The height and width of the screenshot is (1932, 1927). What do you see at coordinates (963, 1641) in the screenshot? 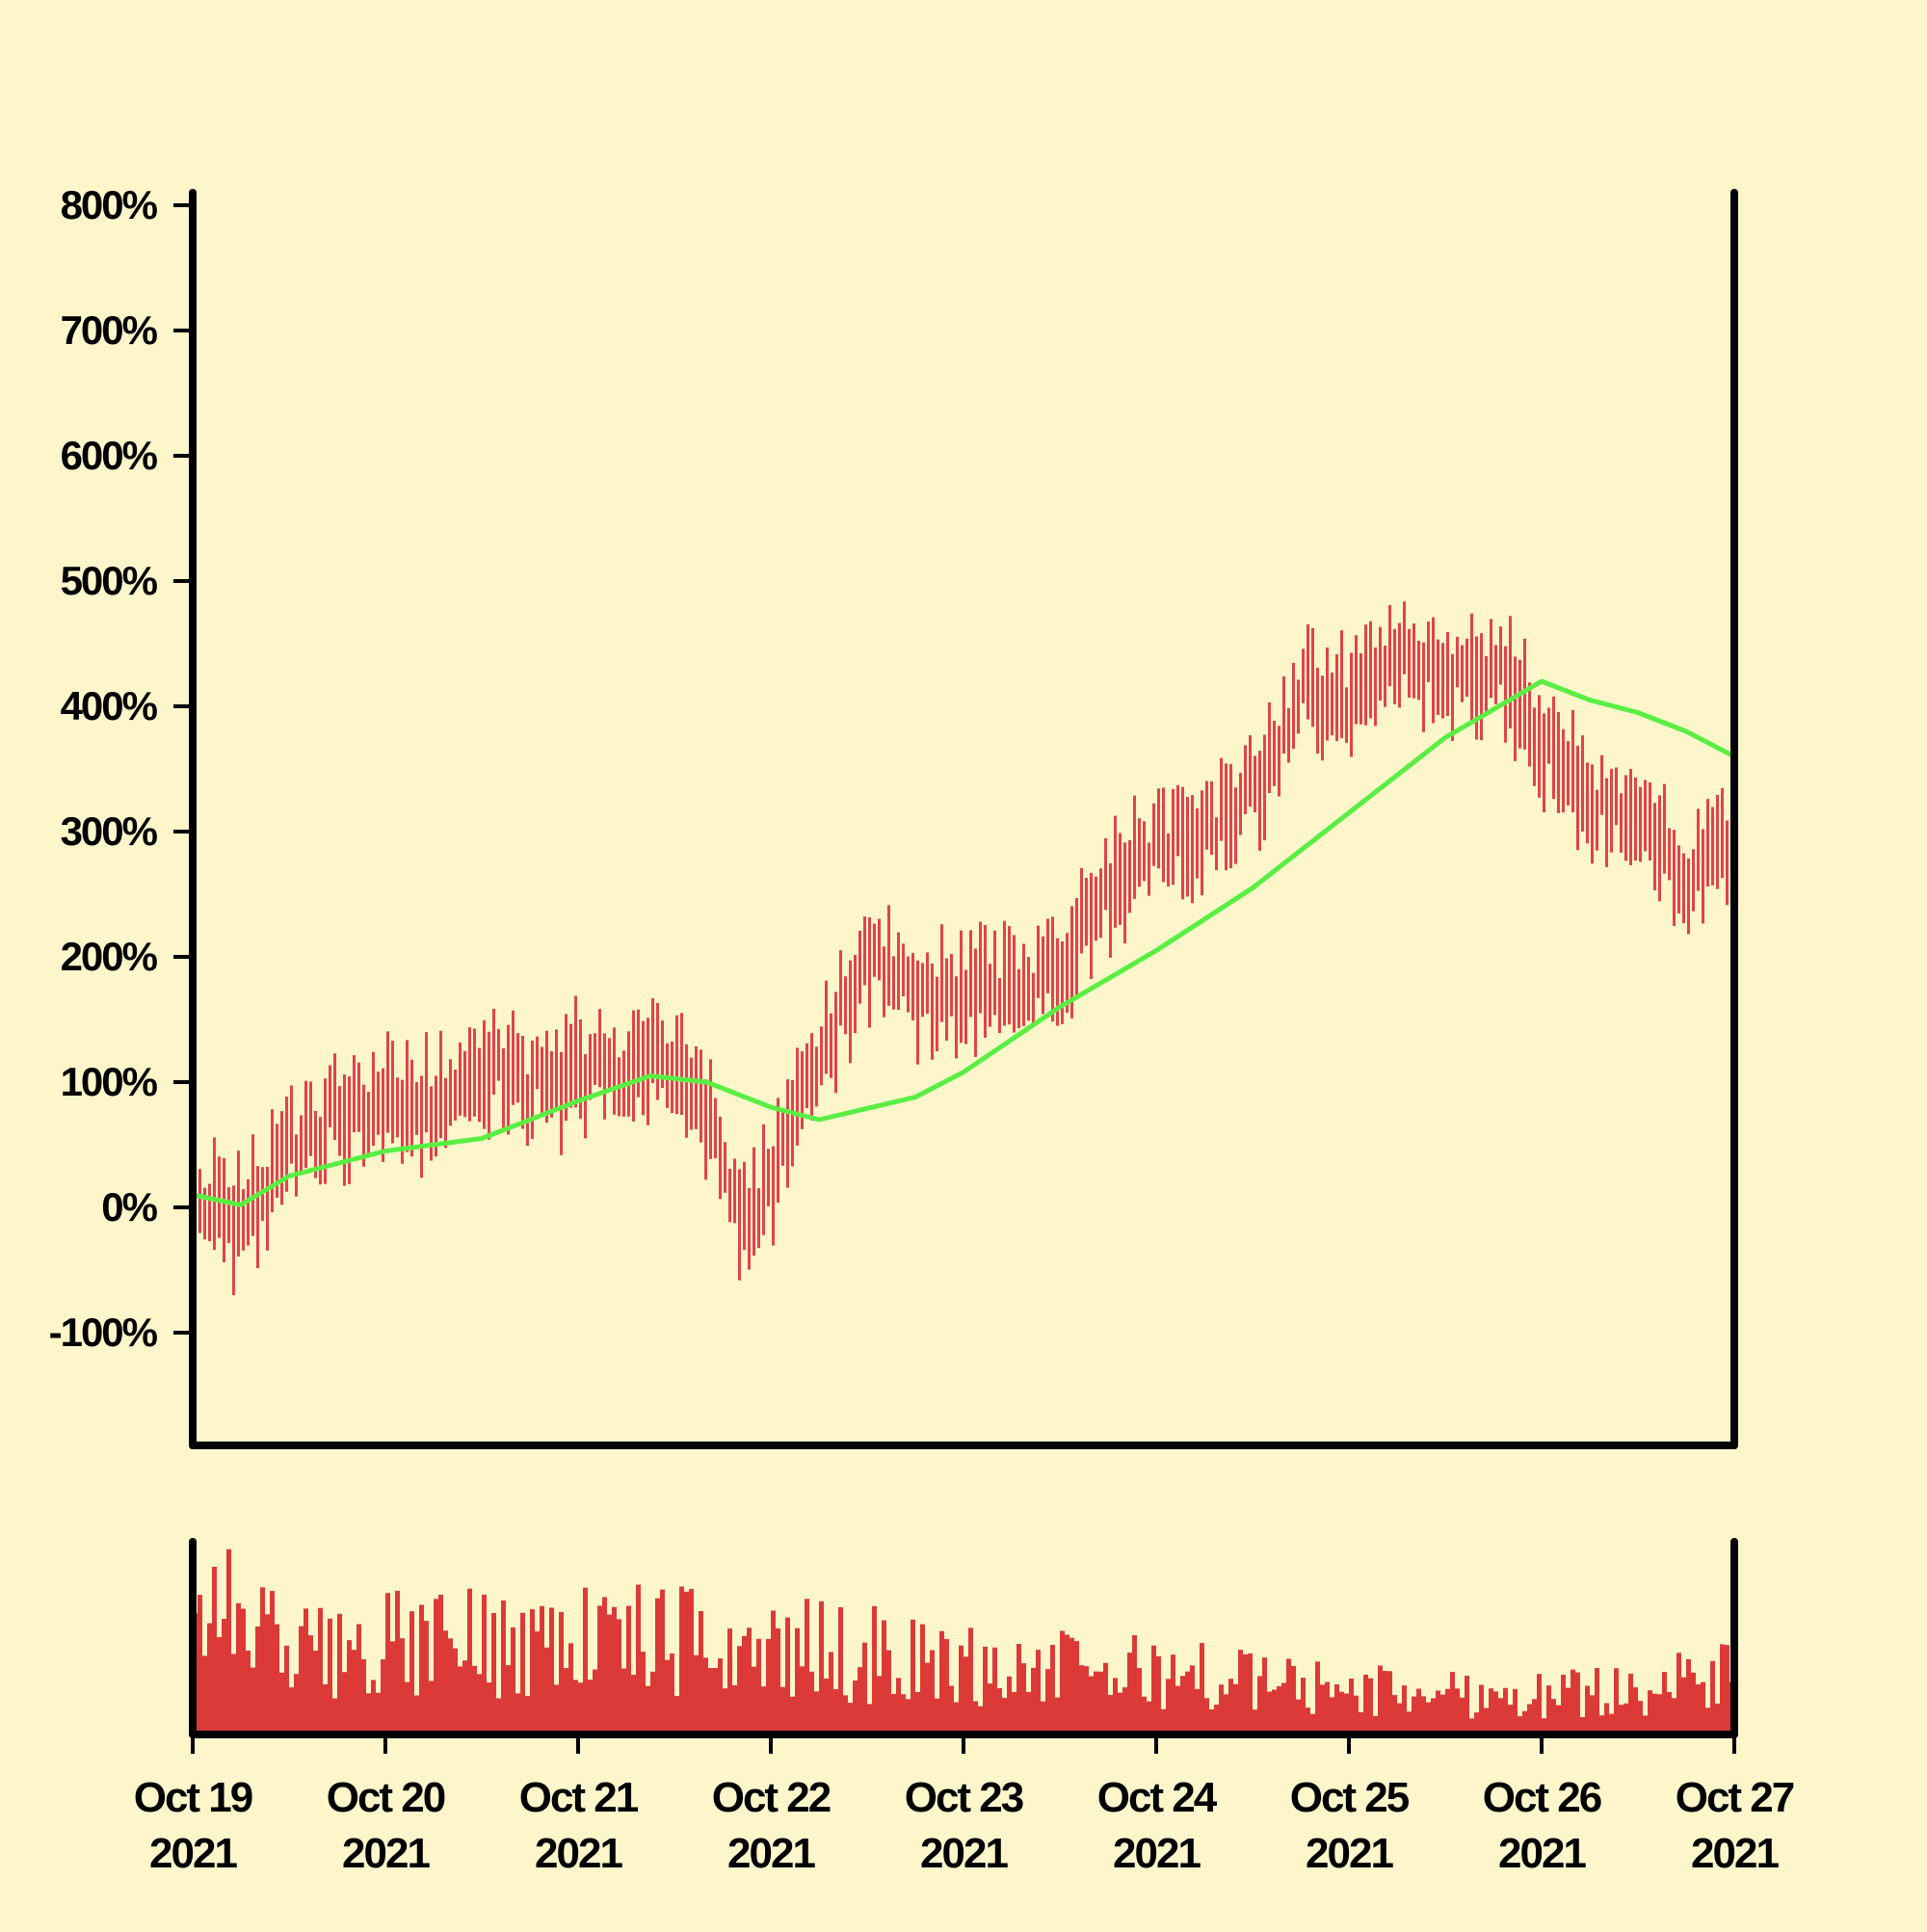
I see `volume-bars` at bounding box center [963, 1641].